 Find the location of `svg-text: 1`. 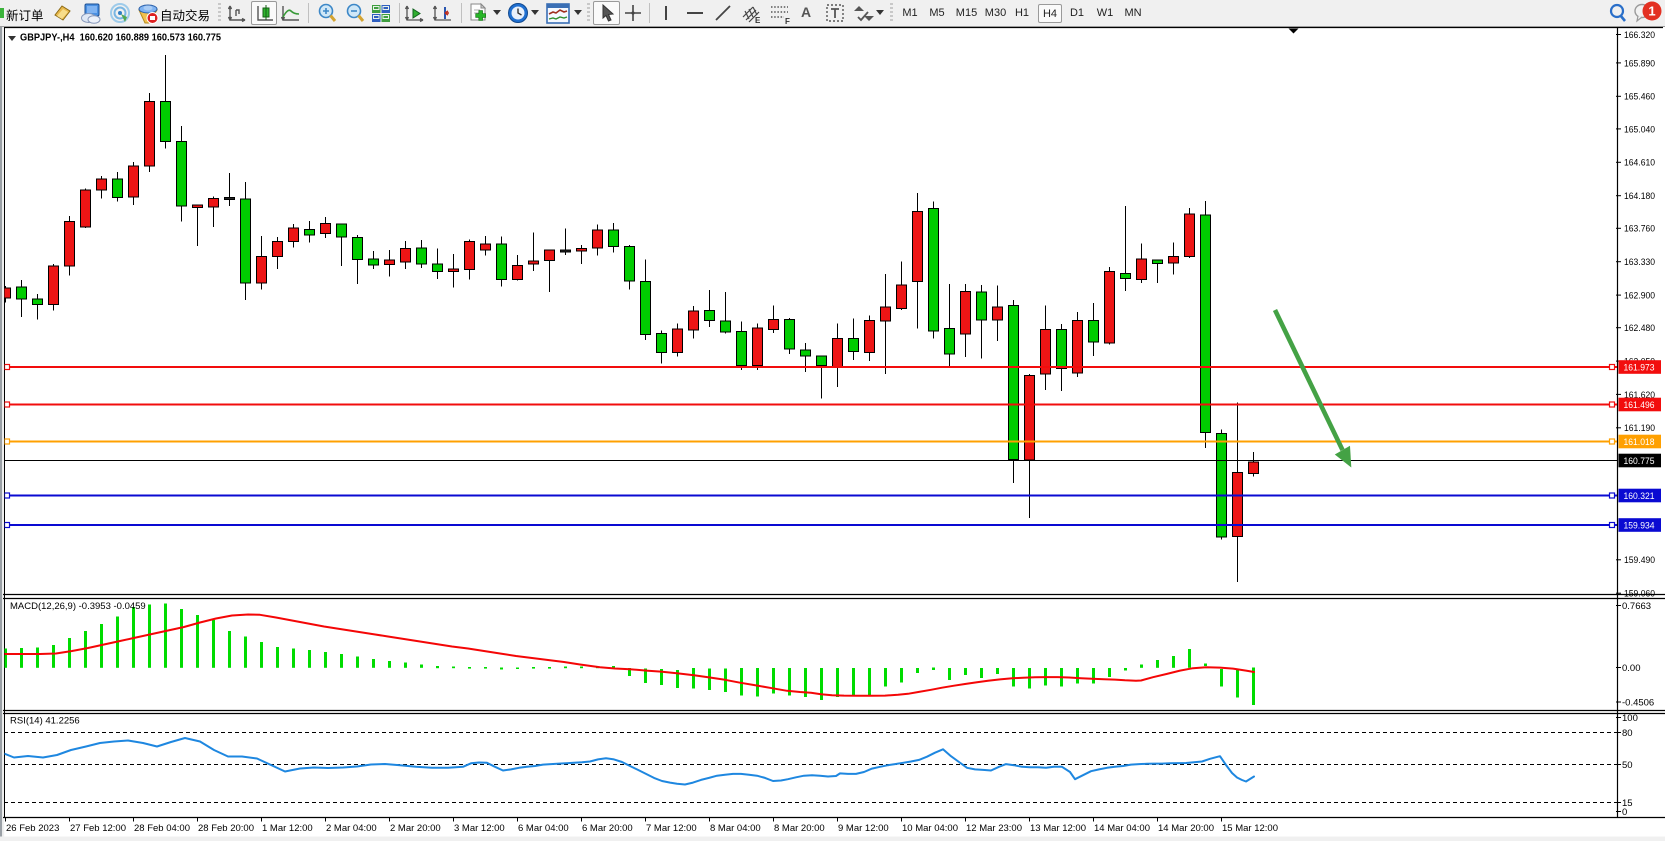

svg-text: 1 is located at coordinates (1651, 11).